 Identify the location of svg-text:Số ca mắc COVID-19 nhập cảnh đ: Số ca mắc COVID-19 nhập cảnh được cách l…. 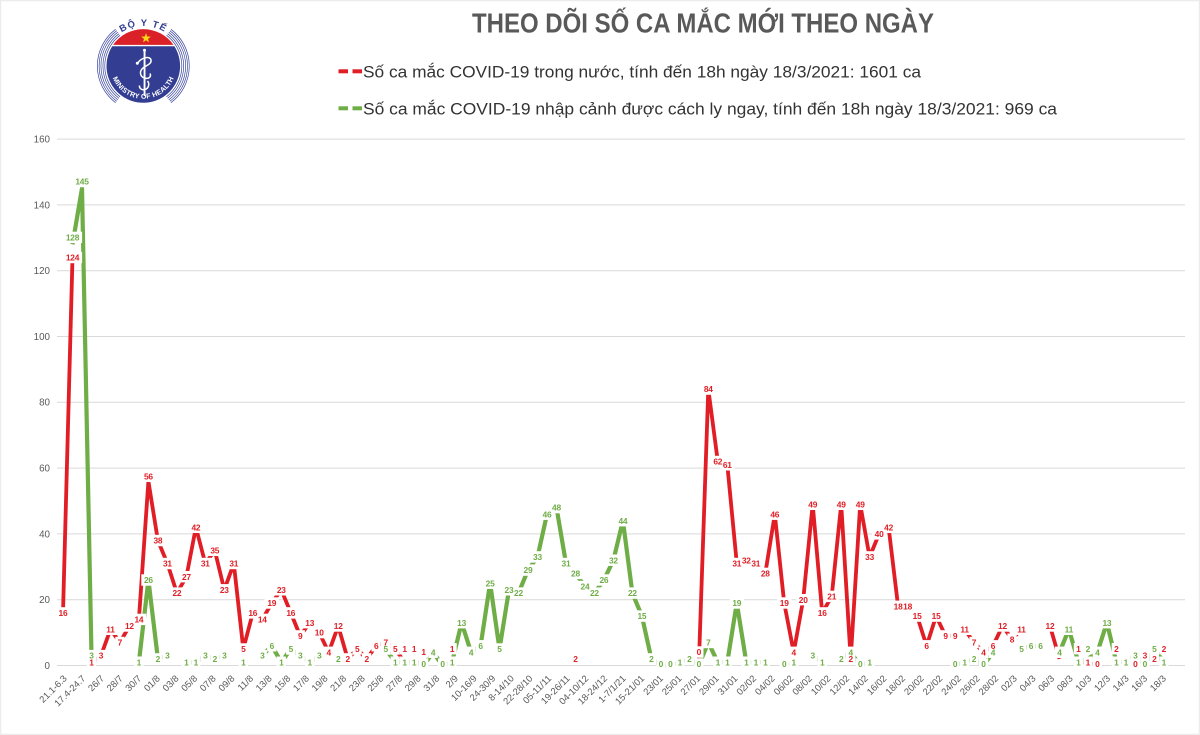
(710, 109).